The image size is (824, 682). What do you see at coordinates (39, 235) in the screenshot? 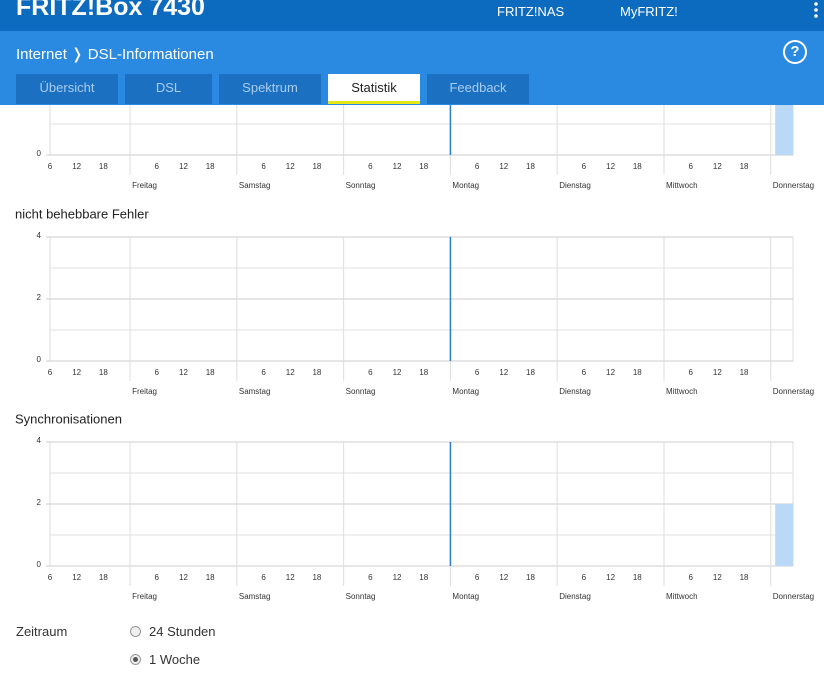
I see `y-tick-label: 4` at bounding box center [39, 235].